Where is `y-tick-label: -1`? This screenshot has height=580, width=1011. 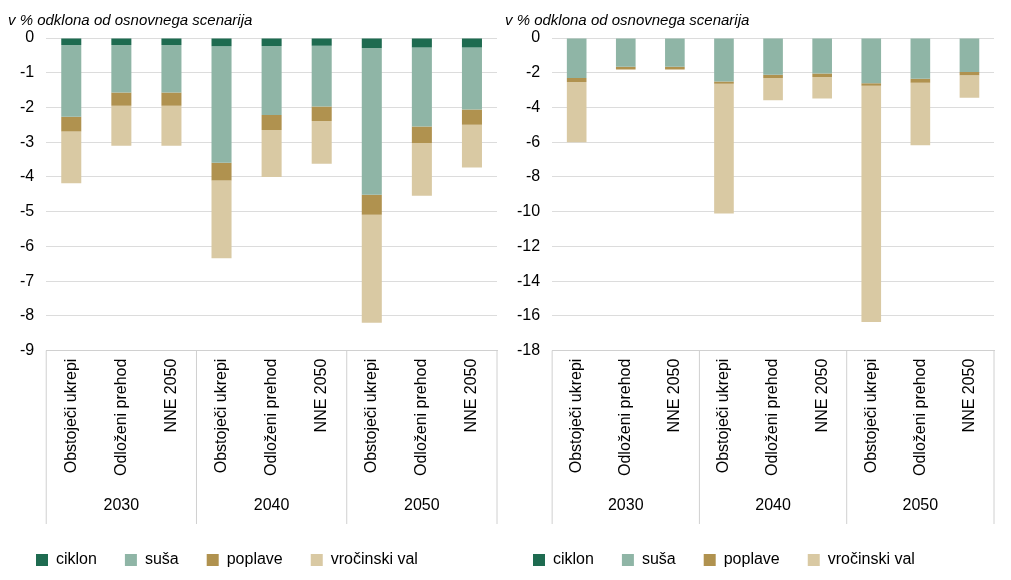 y-tick-label: -1 is located at coordinates (27, 72).